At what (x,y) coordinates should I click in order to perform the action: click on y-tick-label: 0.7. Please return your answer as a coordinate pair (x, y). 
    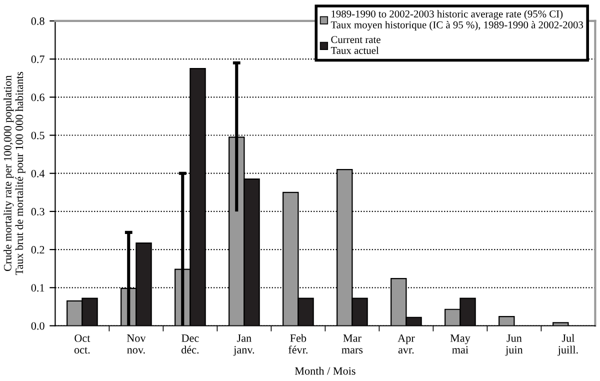
    Looking at the image, I should click on (37, 60).